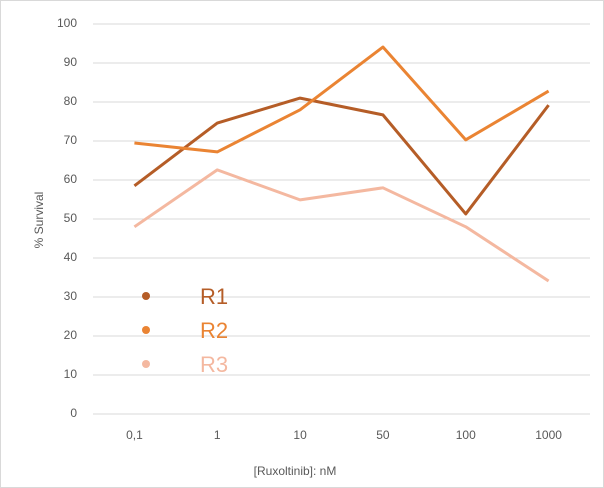 The height and width of the screenshot is (488, 604). Describe the element at coordinates (71, 179) in the screenshot. I see `y-tick-label: 60` at that location.